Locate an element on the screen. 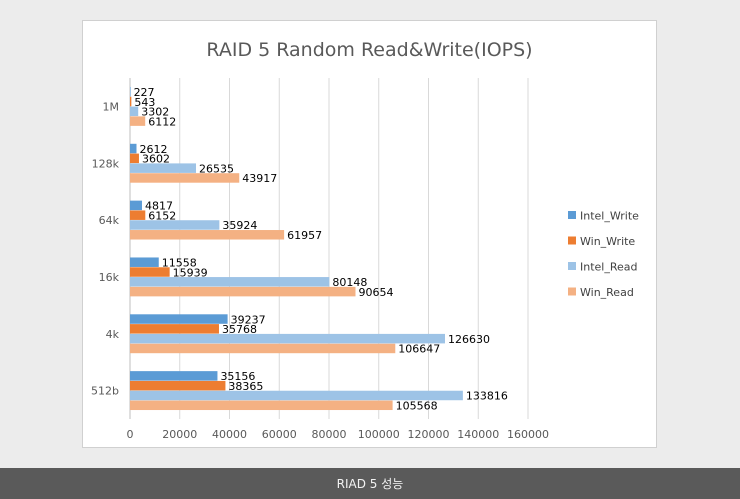 Image resolution: width=740 pixels, height=499 pixels. x-tick-label: 160000 is located at coordinates (528, 434).